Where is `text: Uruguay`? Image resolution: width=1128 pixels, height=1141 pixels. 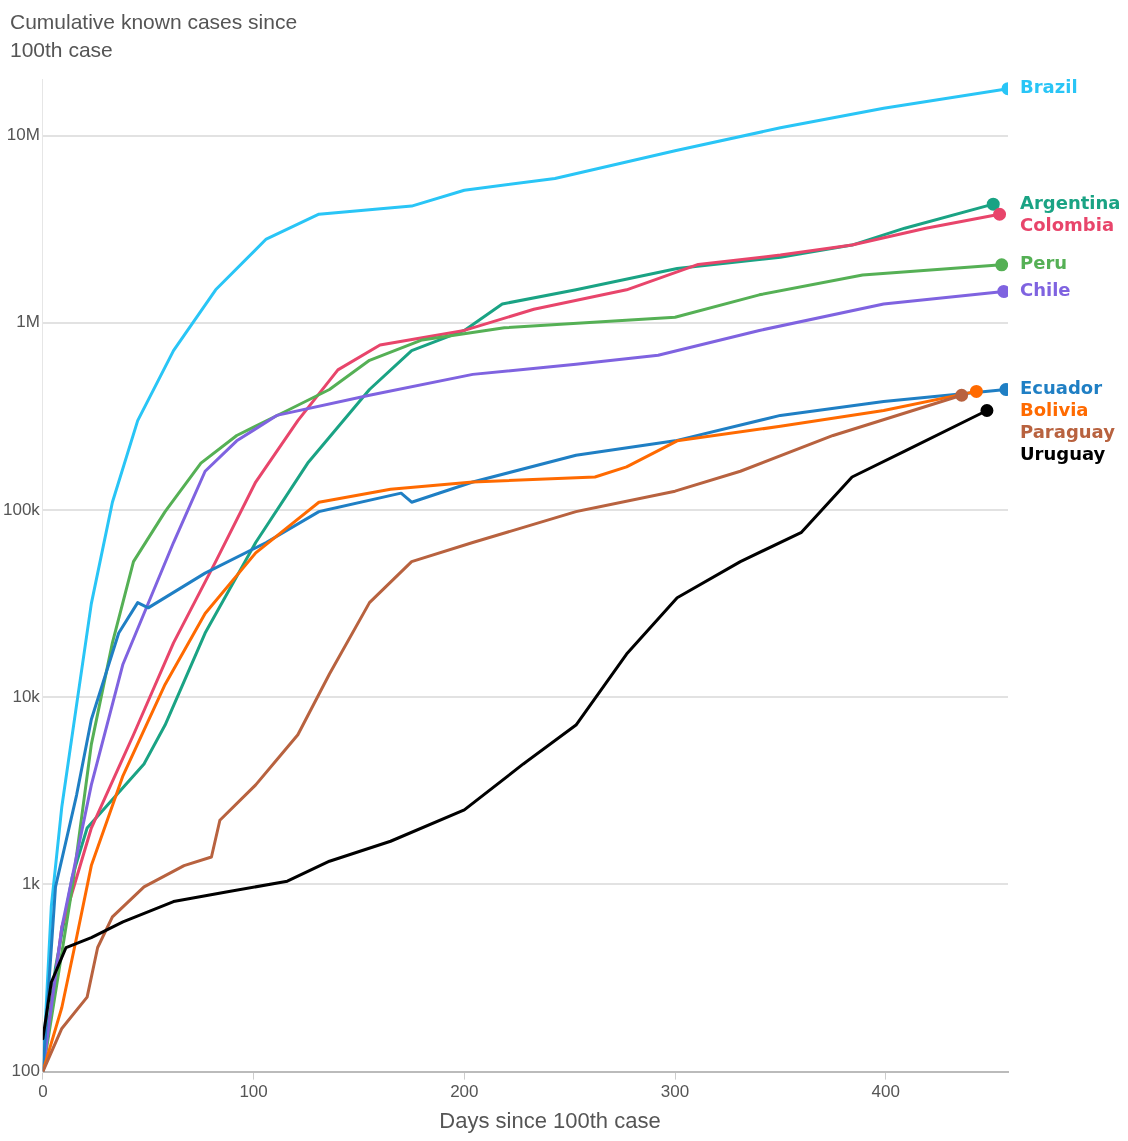 text: Uruguay is located at coordinates (1063, 454).